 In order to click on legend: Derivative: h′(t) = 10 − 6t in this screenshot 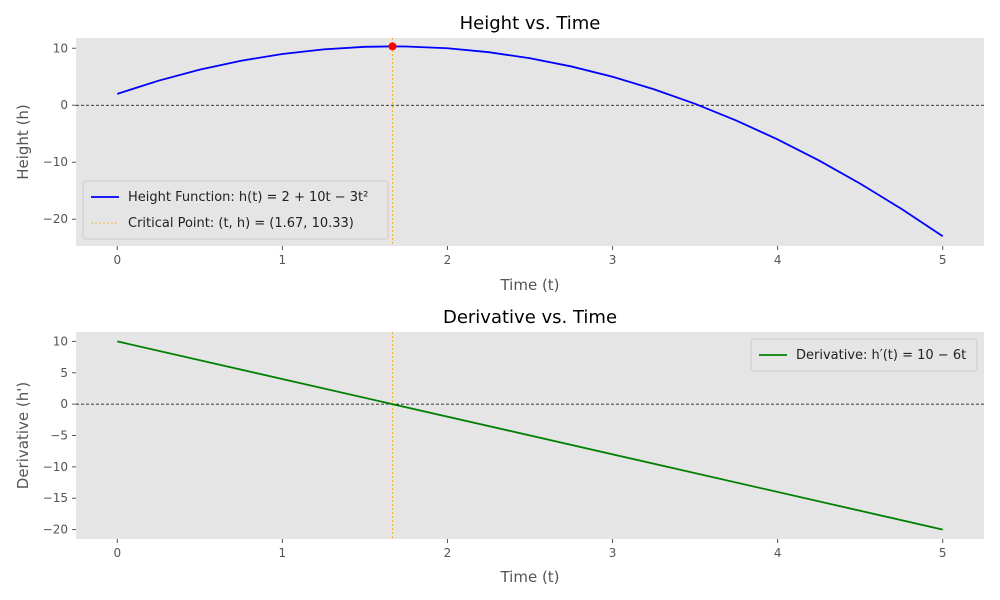, I will do `click(864, 355)`.